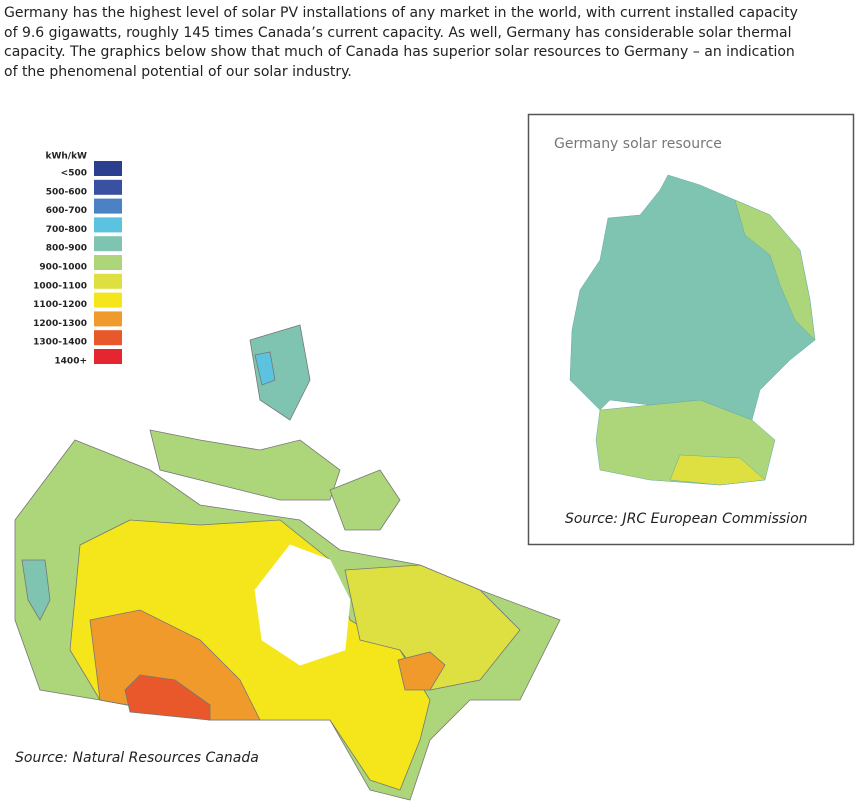  What do you see at coordinates (60, 286) in the screenshot?
I see `legend-label: 1000-1100` at bounding box center [60, 286].